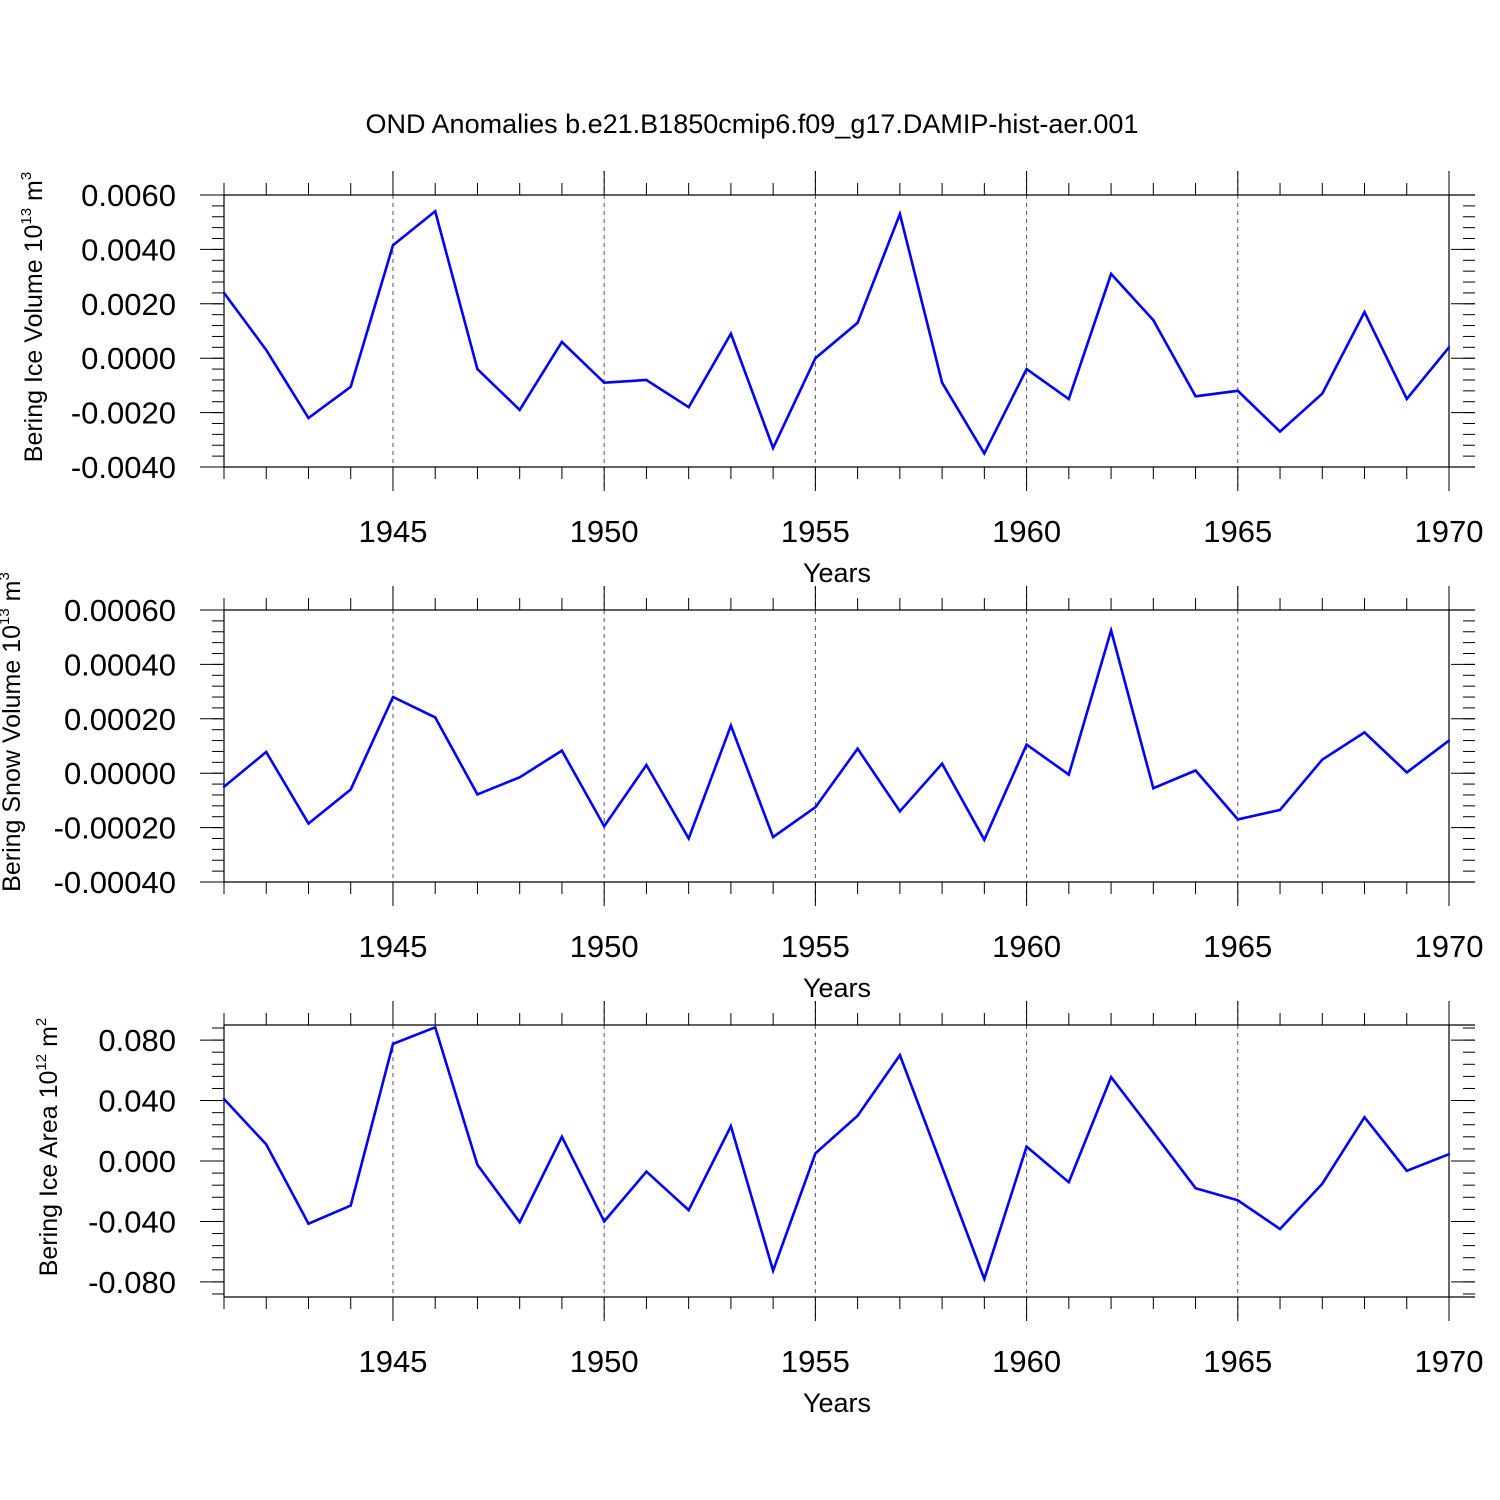 This screenshot has height=1500, width=1500. What do you see at coordinates (120, 773) in the screenshot?
I see `y-tick-label: 0.00000` at bounding box center [120, 773].